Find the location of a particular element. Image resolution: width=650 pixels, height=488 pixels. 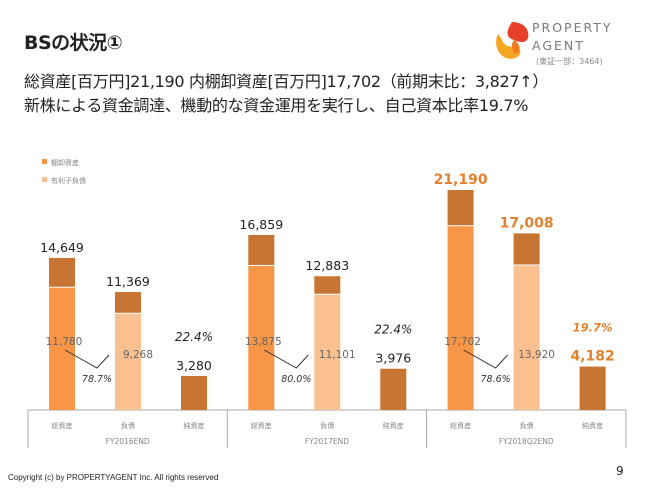

inner-value-label: 9,268 is located at coordinates (138, 355).